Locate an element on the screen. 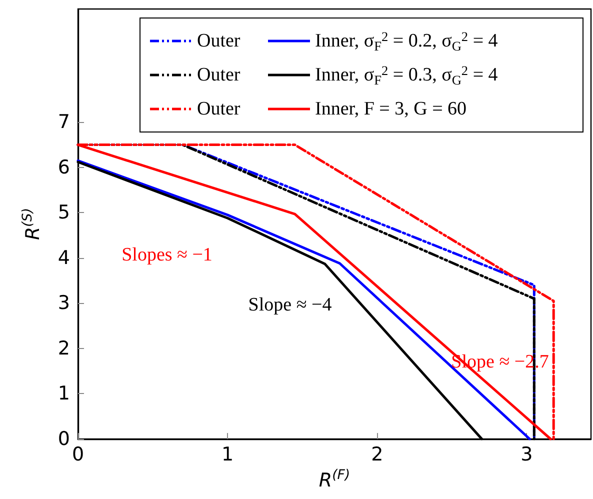  y-tick-label: 6 is located at coordinates (64, 167).